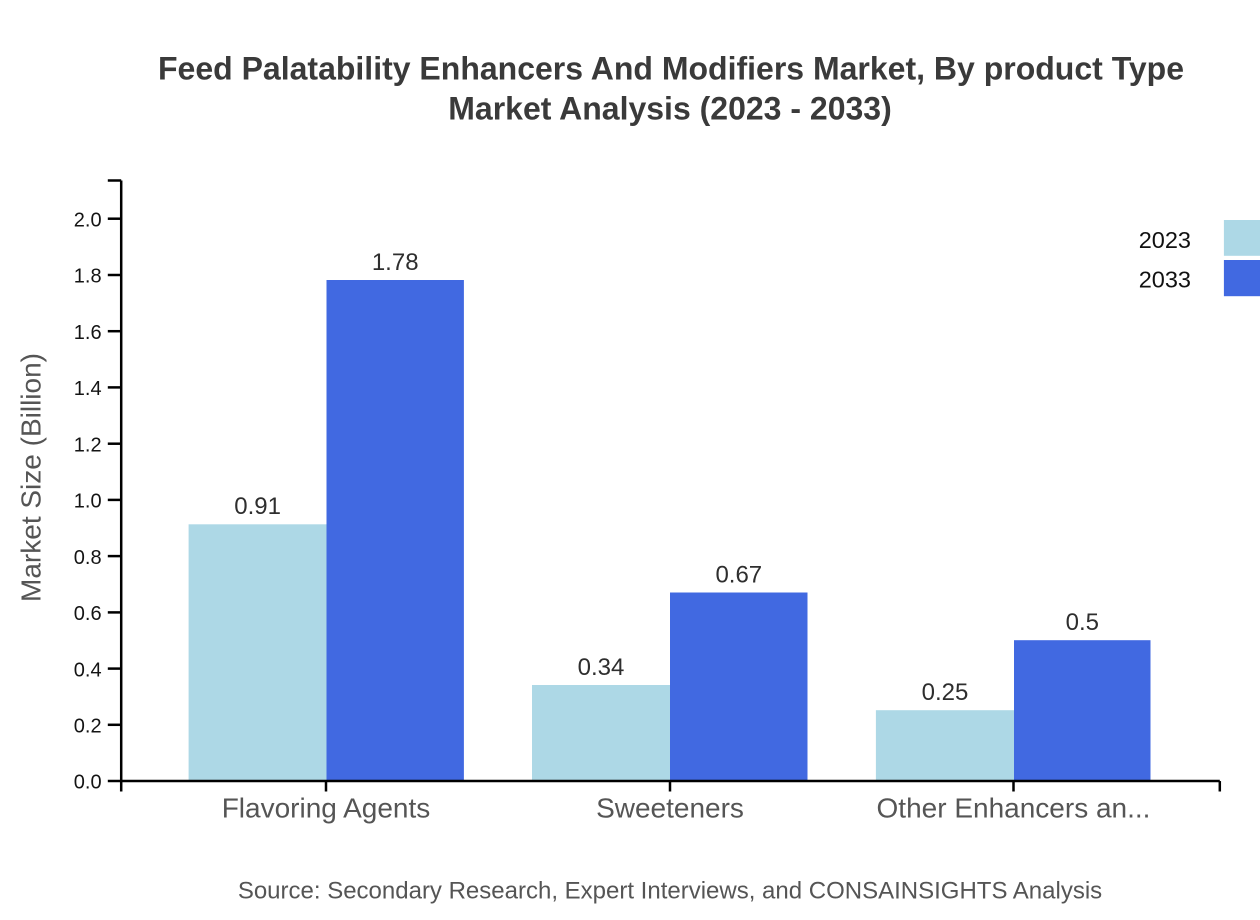 This screenshot has height=920, width=1260. I want to click on svg-text: Market Analysis (2023 - 2033), so click(670, 109).